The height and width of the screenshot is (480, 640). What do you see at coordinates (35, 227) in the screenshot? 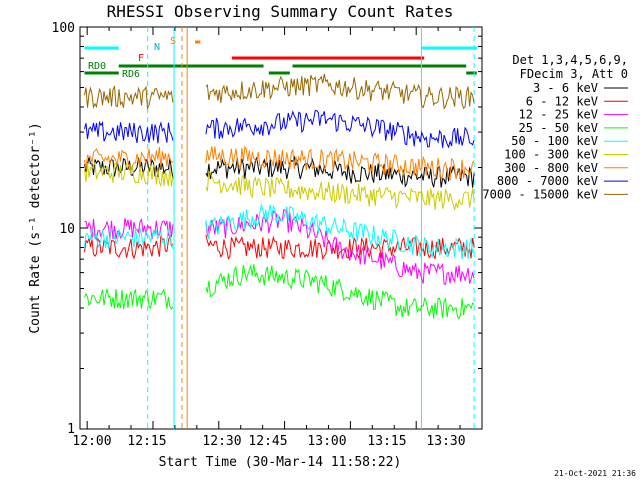
I see `y-axis-label: Count Rate (s⁻¹ detector⁻¹)` at bounding box center [35, 227].